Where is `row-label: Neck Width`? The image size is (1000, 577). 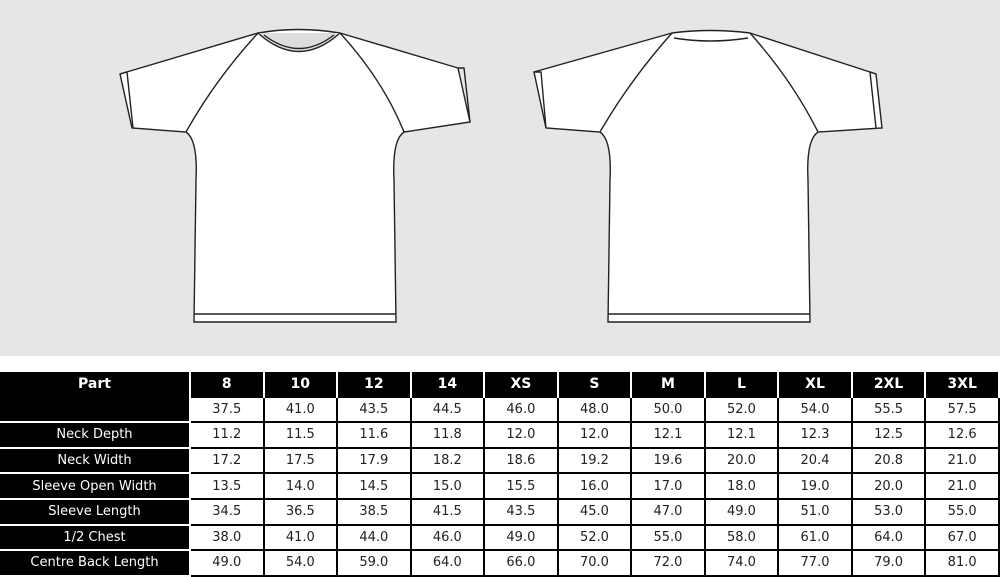
row-label: Neck Width is located at coordinates (95, 461).